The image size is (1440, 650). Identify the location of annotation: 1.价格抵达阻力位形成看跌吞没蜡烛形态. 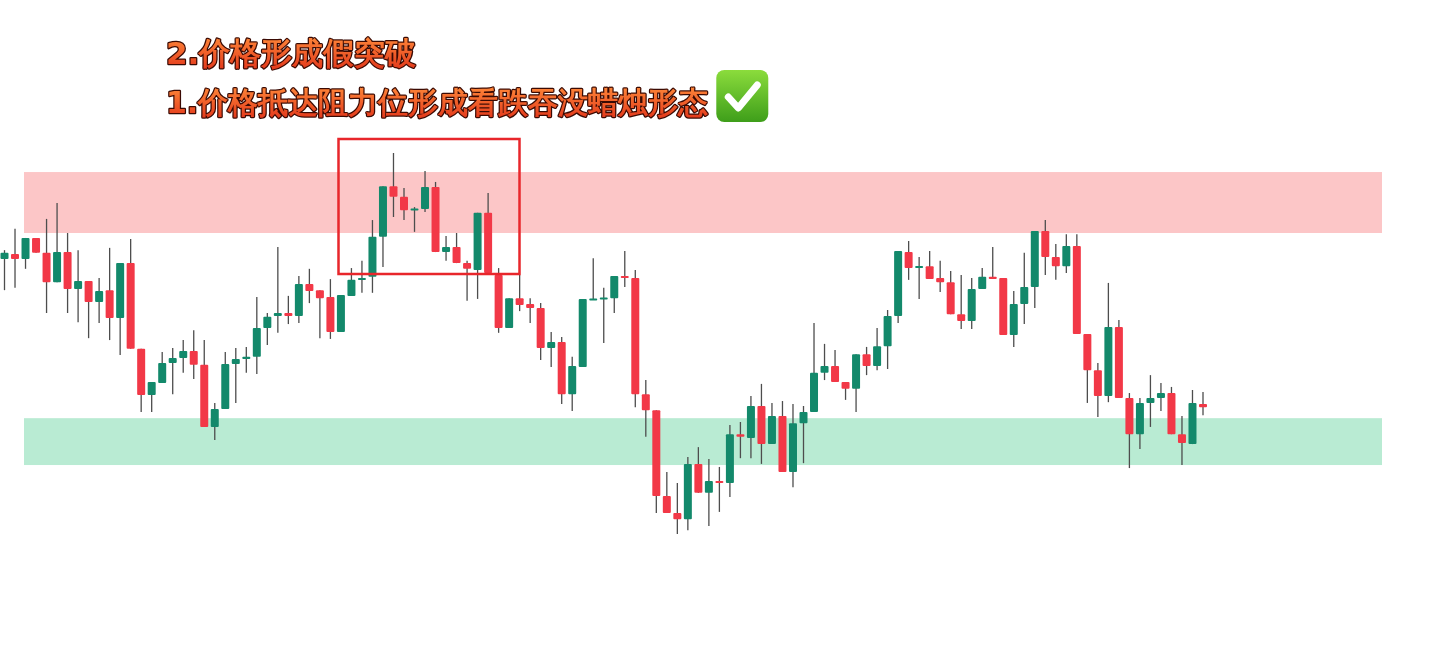
(437, 102).